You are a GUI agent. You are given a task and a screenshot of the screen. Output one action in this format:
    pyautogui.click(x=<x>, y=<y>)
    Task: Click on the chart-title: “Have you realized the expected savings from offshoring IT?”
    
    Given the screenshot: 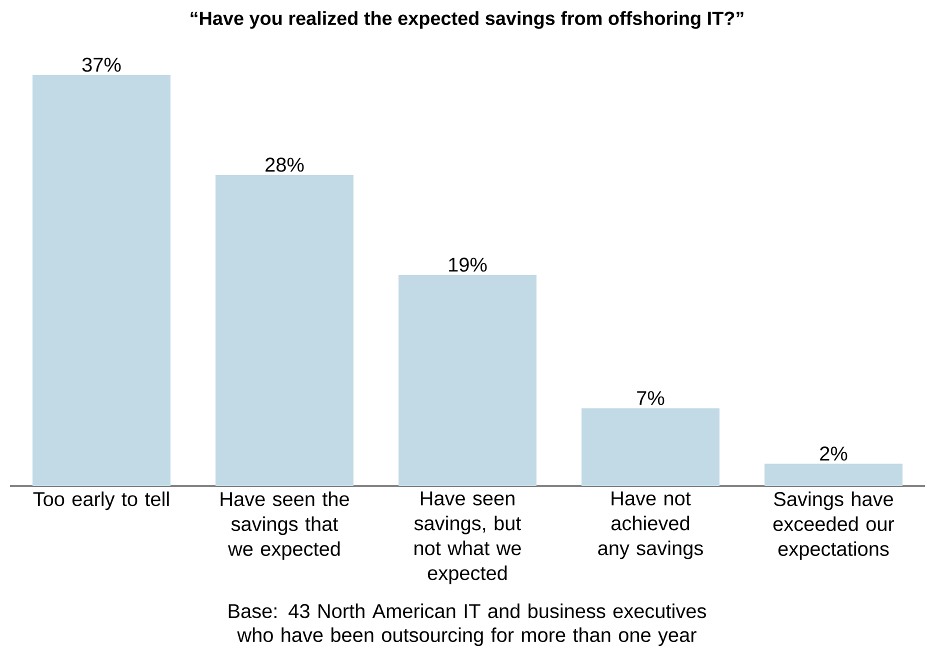 What is the action you would take?
    pyautogui.click(x=467, y=20)
    